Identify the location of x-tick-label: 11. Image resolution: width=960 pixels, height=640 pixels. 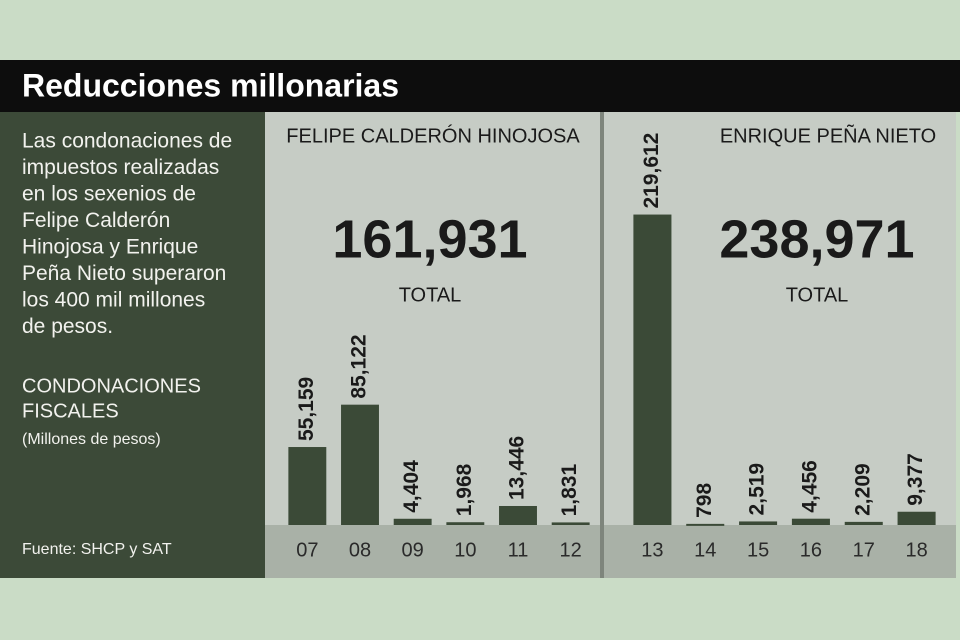
(518, 550).